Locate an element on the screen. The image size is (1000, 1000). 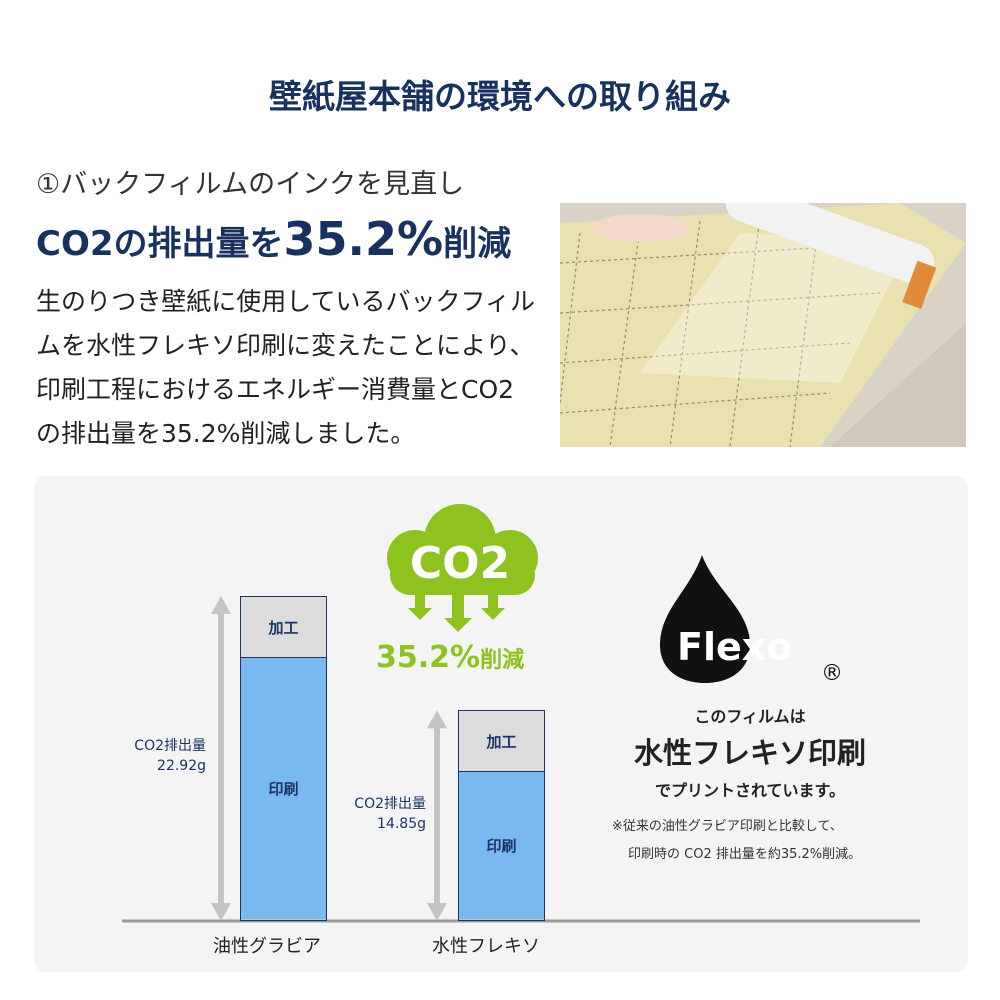
flexo-line2: 水性フレキソ印刷 is located at coordinates (749, 753).